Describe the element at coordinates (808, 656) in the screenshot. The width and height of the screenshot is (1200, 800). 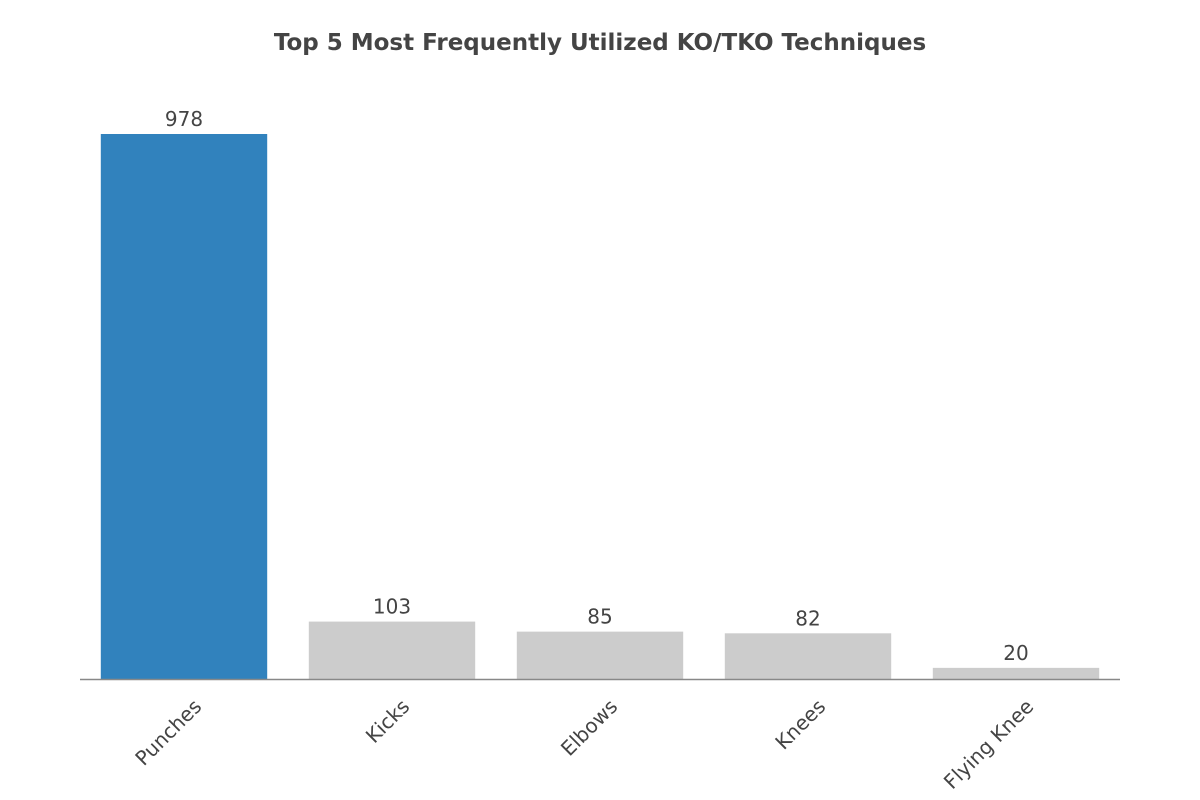
I see `bar-knees` at that location.